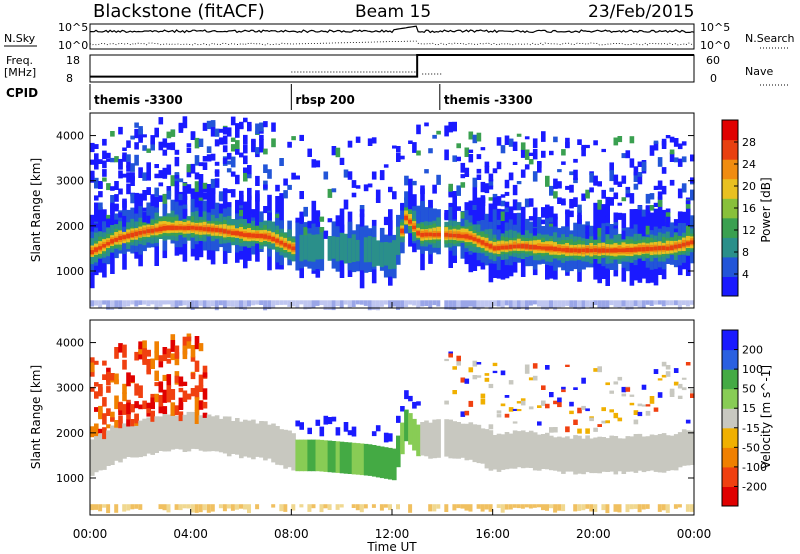 Image resolution: width=800 pixels, height=554 pixels. I want to click on n-tick-high-right: 10^5, so click(715, 27).